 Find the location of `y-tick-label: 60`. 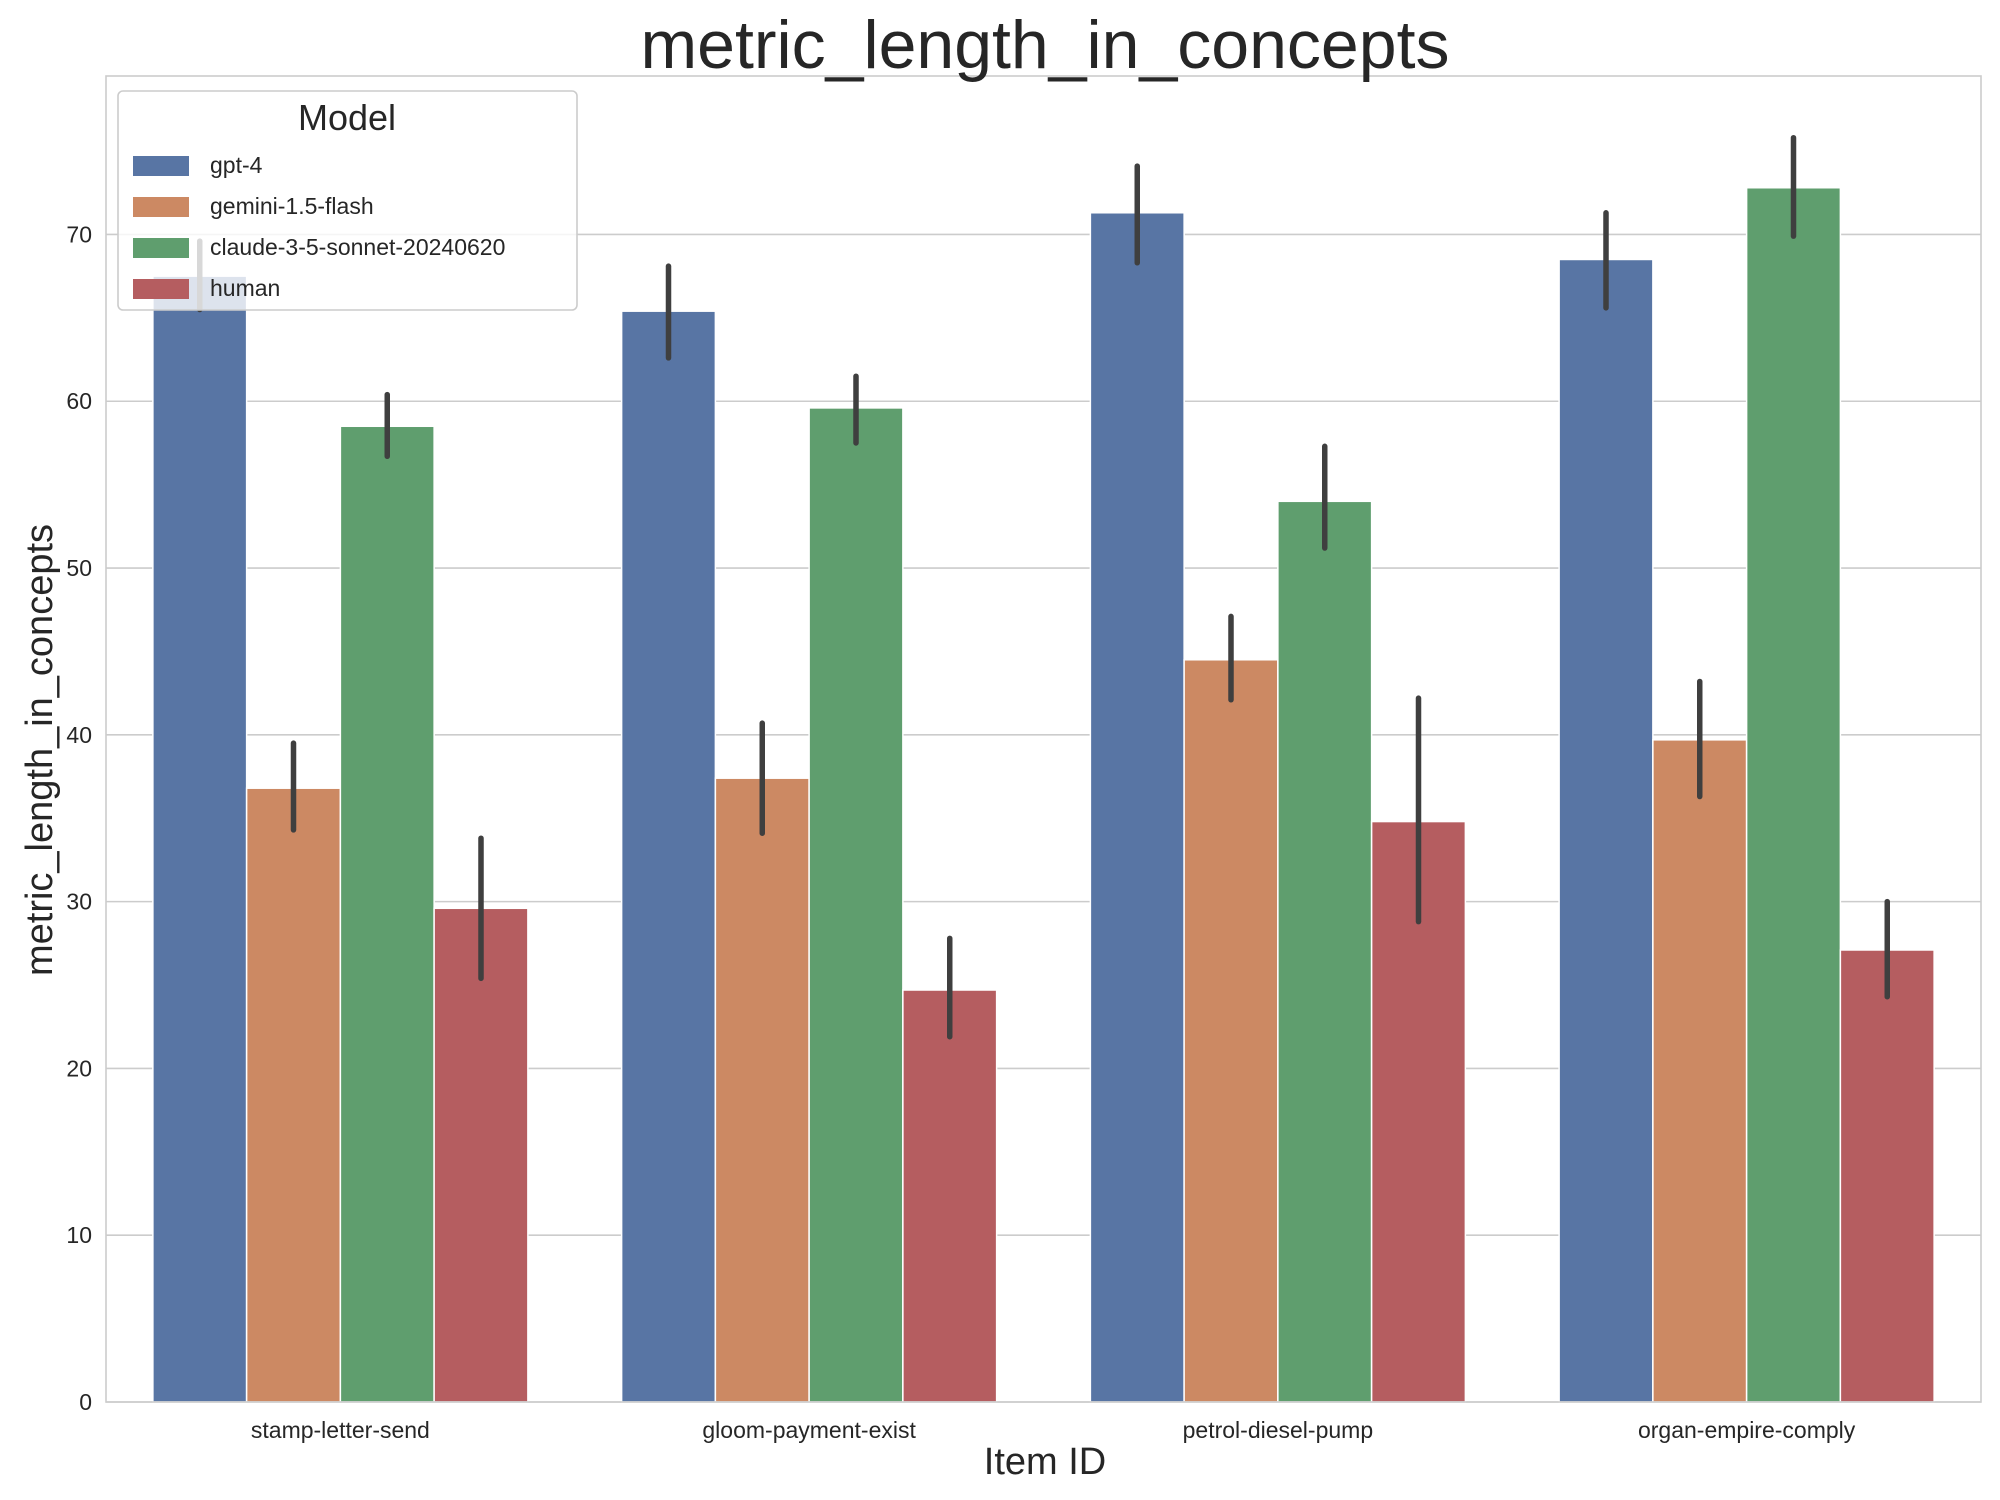

y-tick-label: 60 is located at coordinates (79, 401).